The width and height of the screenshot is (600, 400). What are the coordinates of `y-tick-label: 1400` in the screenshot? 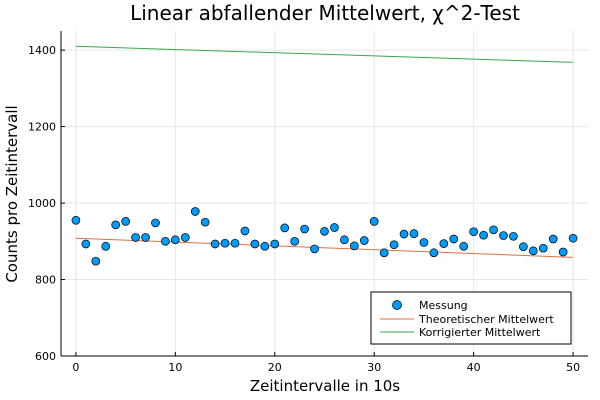 It's located at (42, 50).